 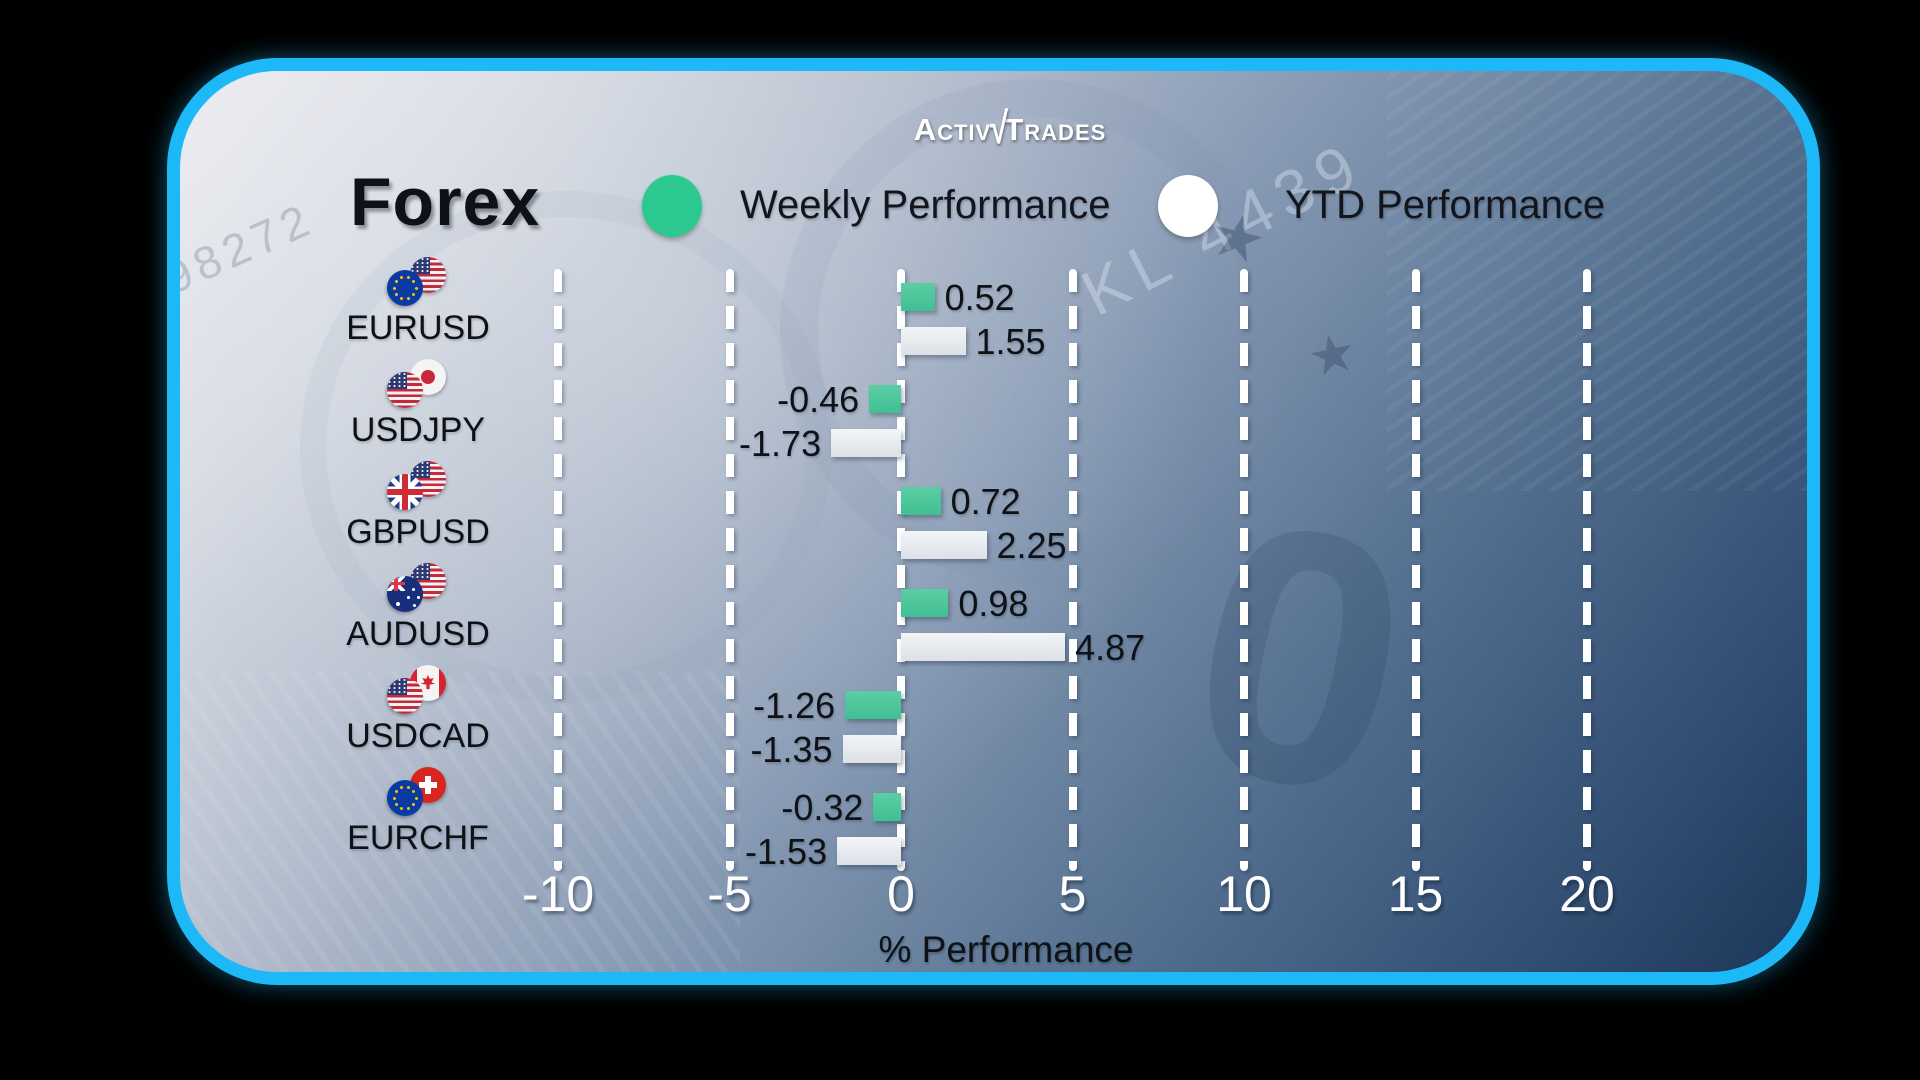 I want to click on x-tick-label-20: 20, so click(x=1587, y=894).